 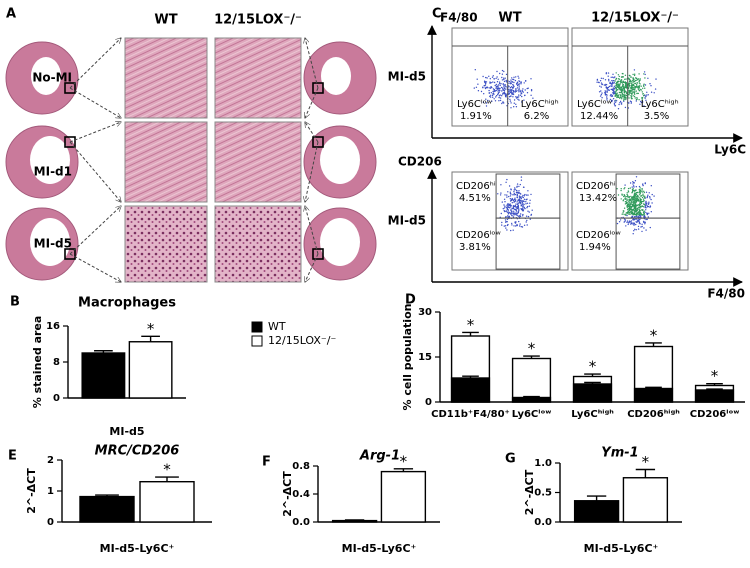 I want to click on column-label: WT, so click(x=165, y=20).